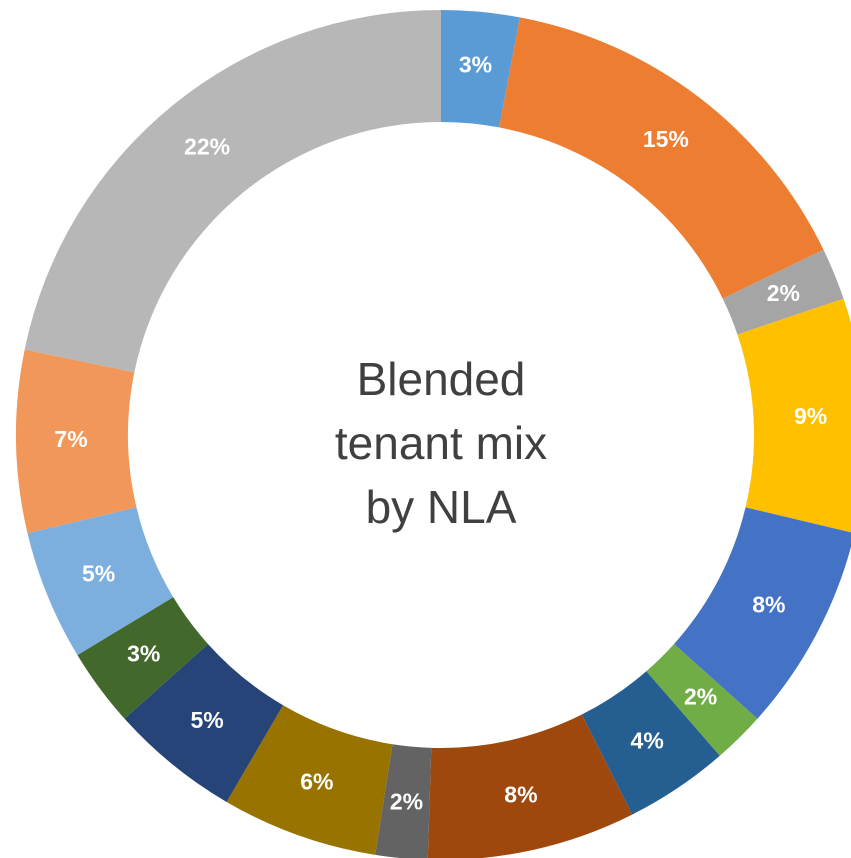 Image resolution: width=851 pixels, height=858 pixels. Describe the element at coordinates (666, 139) in the screenshot. I see `value-label: 15%` at that location.